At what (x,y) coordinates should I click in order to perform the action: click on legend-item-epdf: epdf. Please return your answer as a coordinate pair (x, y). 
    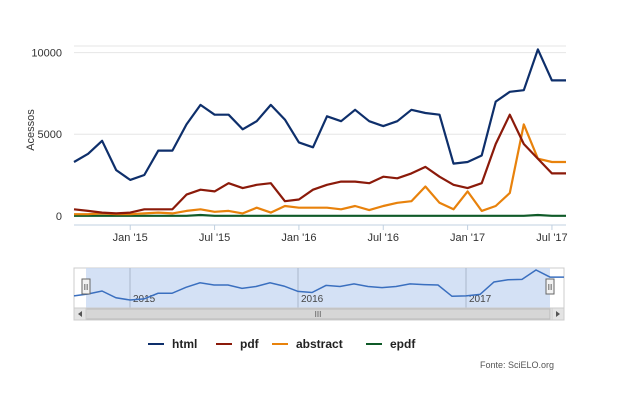
    Looking at the image, I should click on (390, 344).